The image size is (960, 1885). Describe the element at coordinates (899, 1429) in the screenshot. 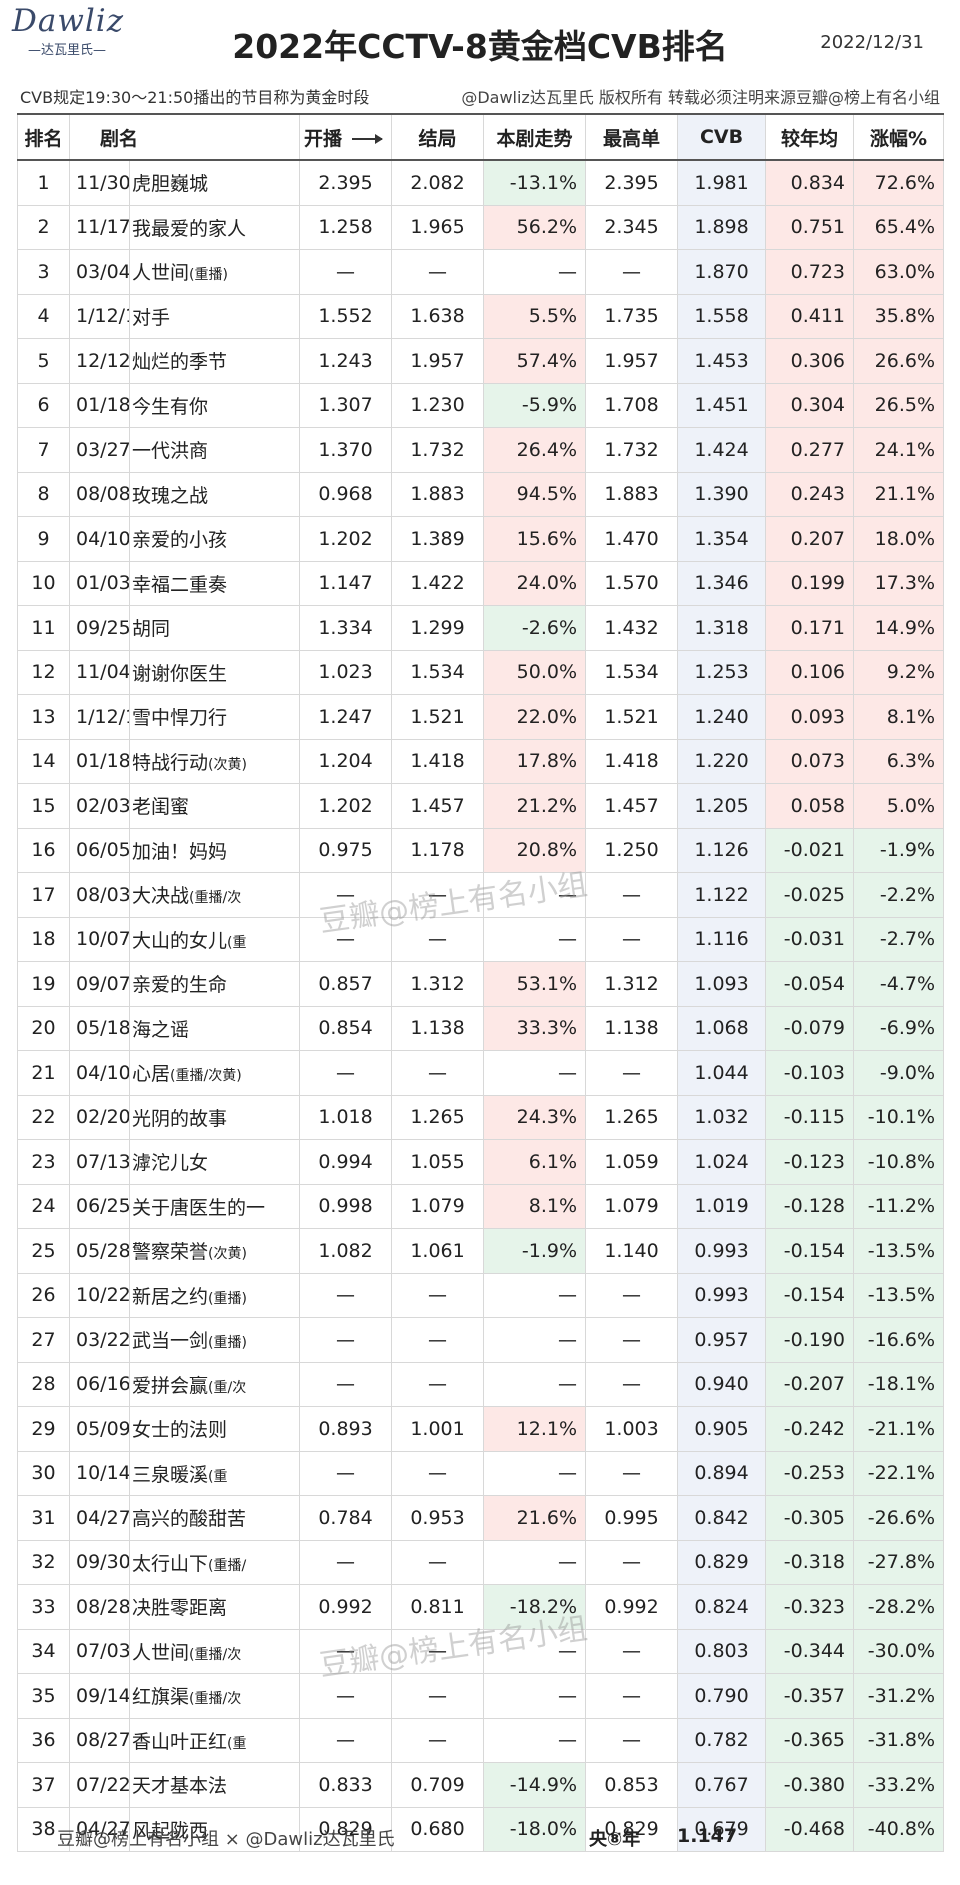

I see `cell-pct: -21.1%` at that location.